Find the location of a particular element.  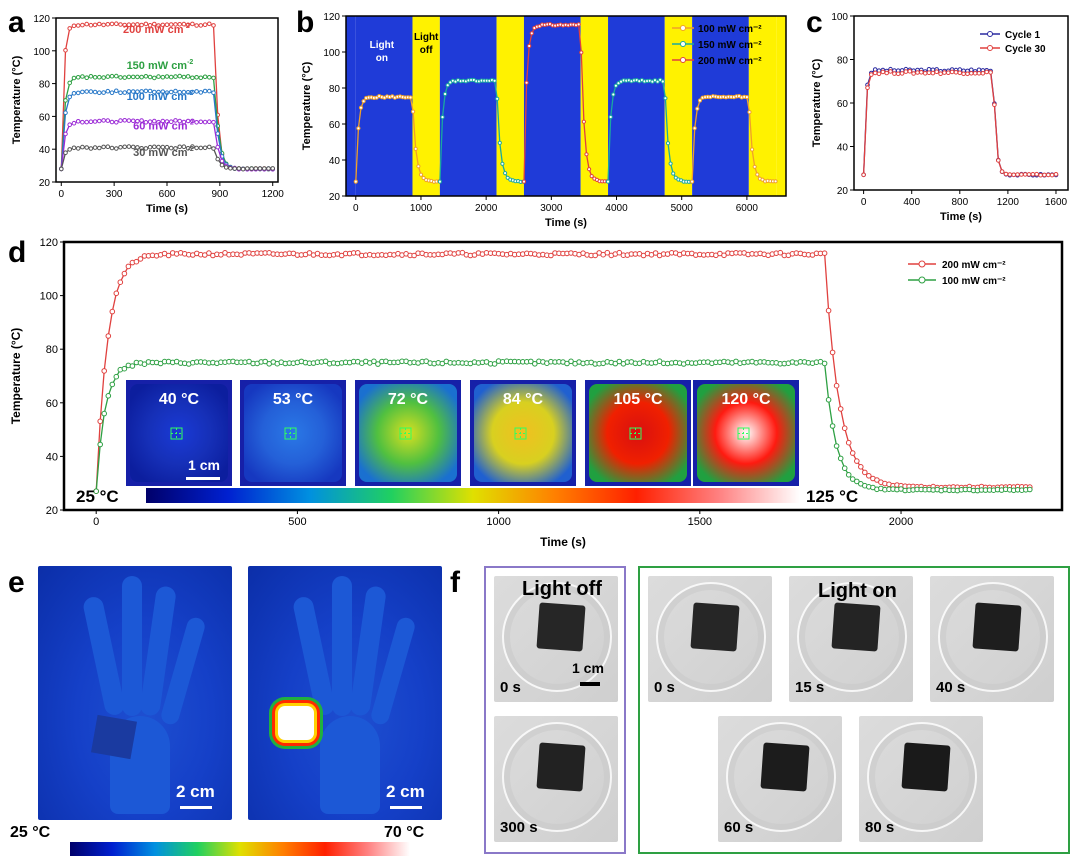

series-label: 60 mW cm-2 is located at coordinates (163, 126).